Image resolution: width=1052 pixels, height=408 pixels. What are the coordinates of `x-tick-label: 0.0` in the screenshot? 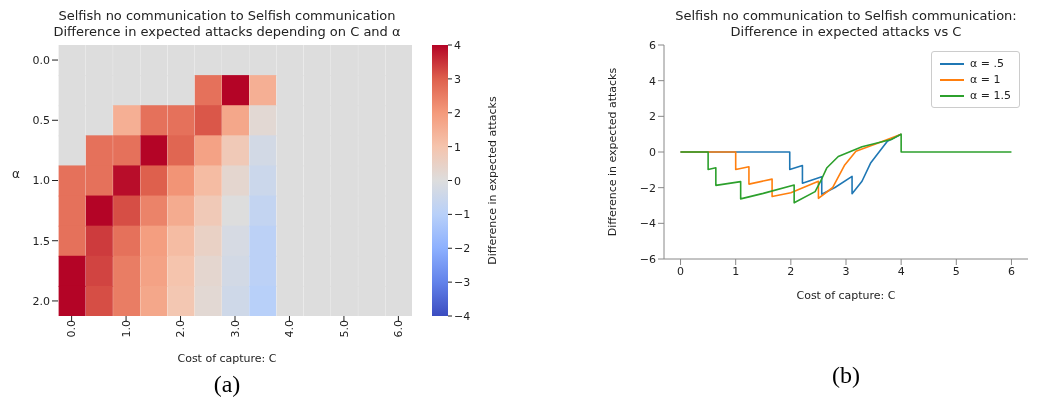 It's located at (72, 329).